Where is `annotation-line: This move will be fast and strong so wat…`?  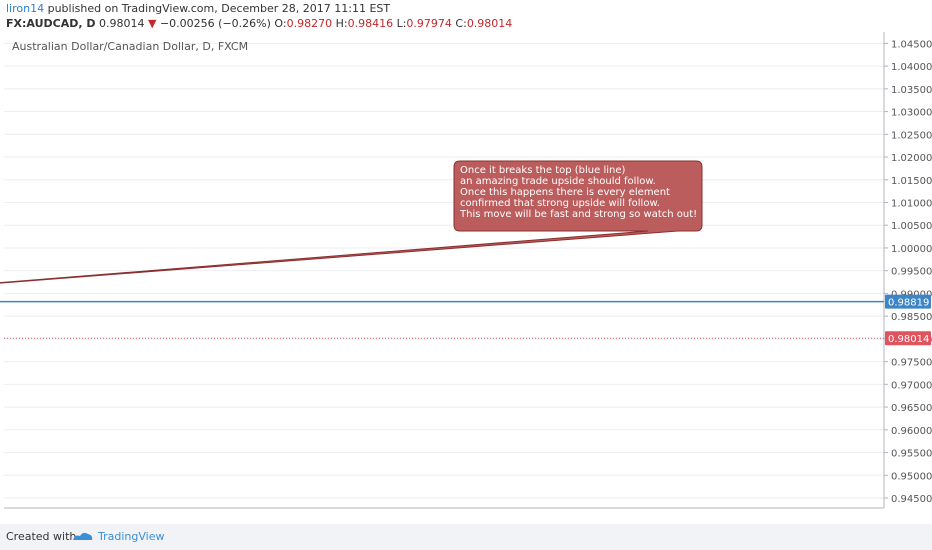
annotation-line: This move will be fast and strong so wat… is located at coordinates (579, 214).